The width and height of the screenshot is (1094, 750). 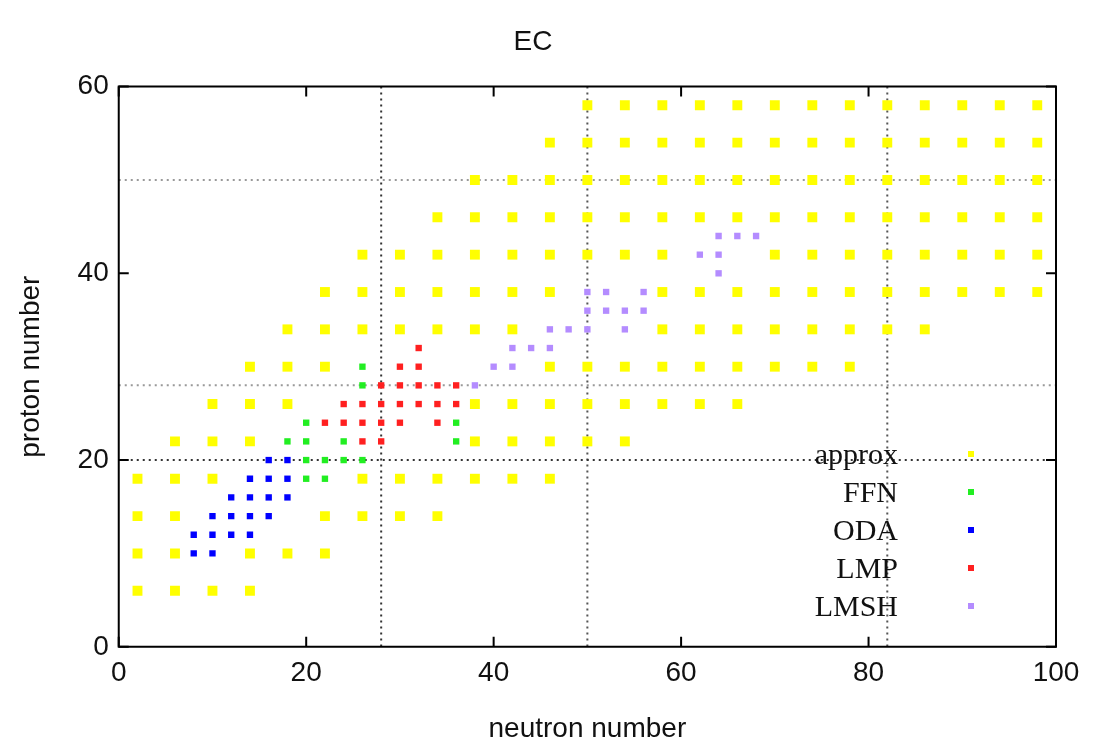 I want to click on x-axis-title: neutron number, so click(x=587, y=727).